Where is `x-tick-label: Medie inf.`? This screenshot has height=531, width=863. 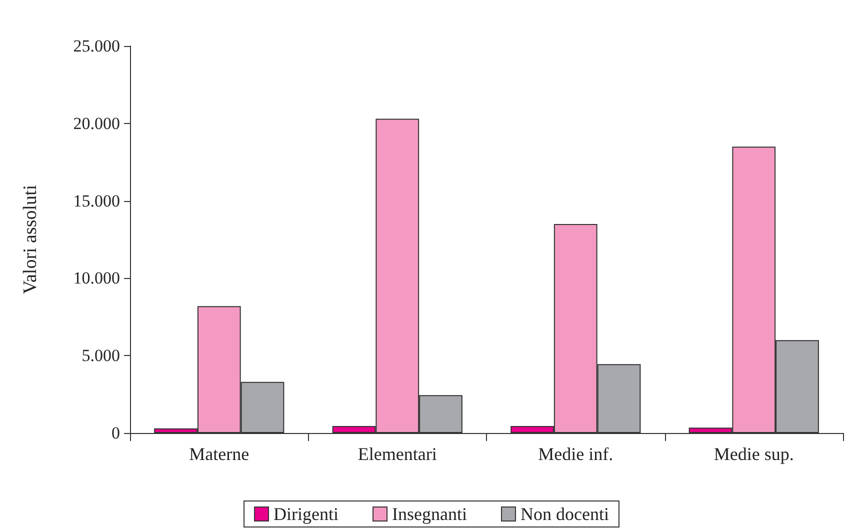
x-tick-label: Medie inf. is located at coordinates (576, 454).